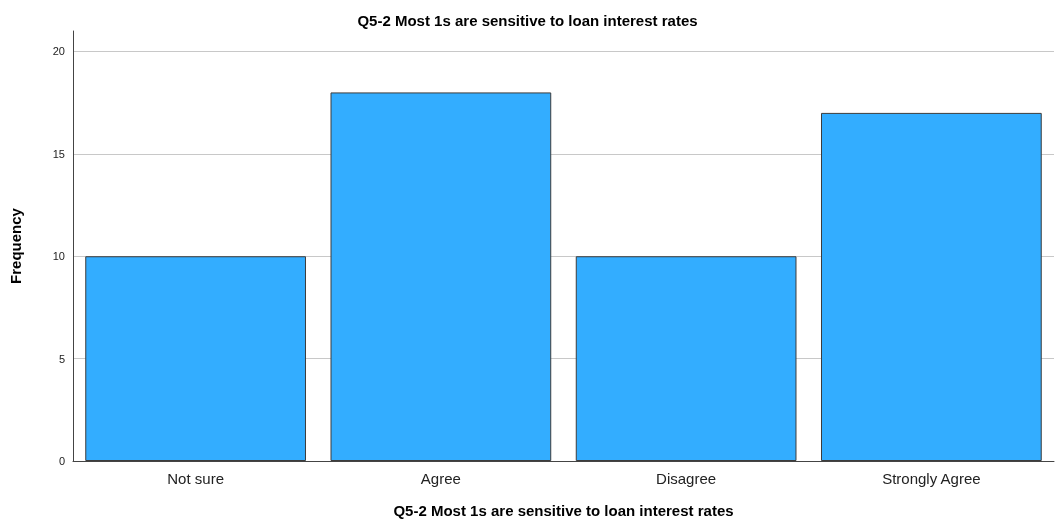  Describe the element at coordinates (61, 461) in the screenshot. I see `y-tick-label: 0` at that location.